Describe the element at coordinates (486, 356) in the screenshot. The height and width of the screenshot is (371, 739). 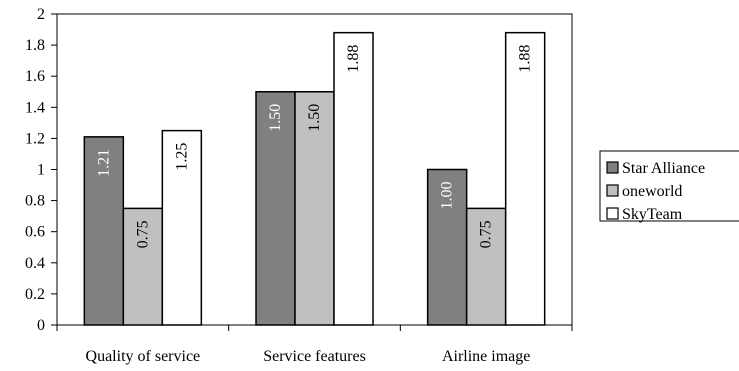
I see `x-category-label: Airline image` at that location.